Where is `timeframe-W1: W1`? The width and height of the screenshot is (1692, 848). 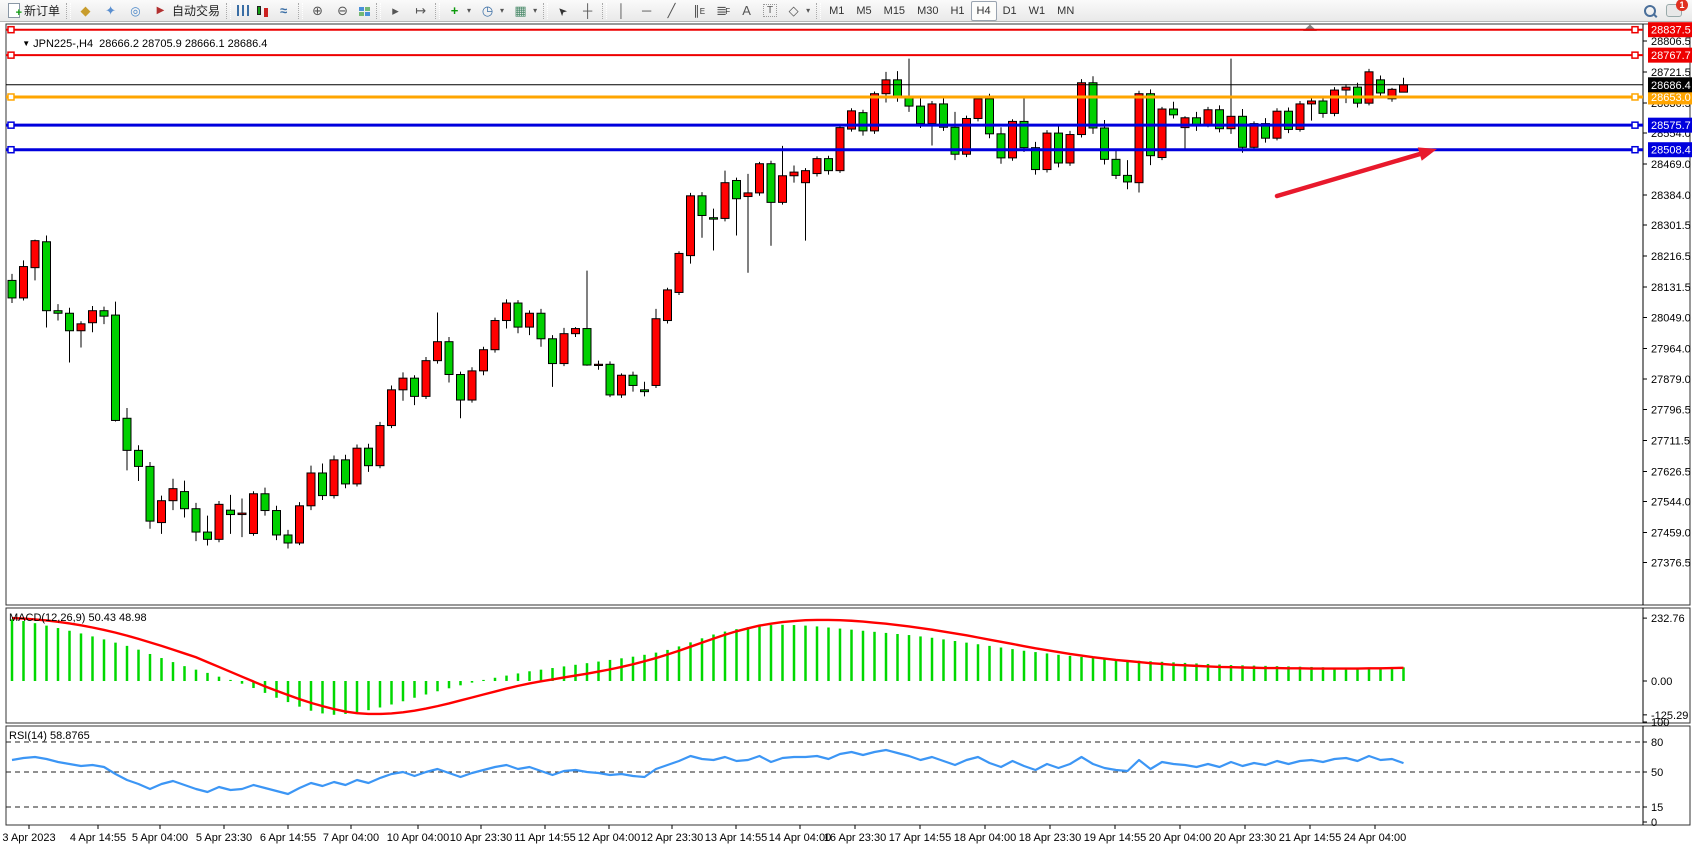 timeframe-W1: W1 is located at coordinates (1037, 11).